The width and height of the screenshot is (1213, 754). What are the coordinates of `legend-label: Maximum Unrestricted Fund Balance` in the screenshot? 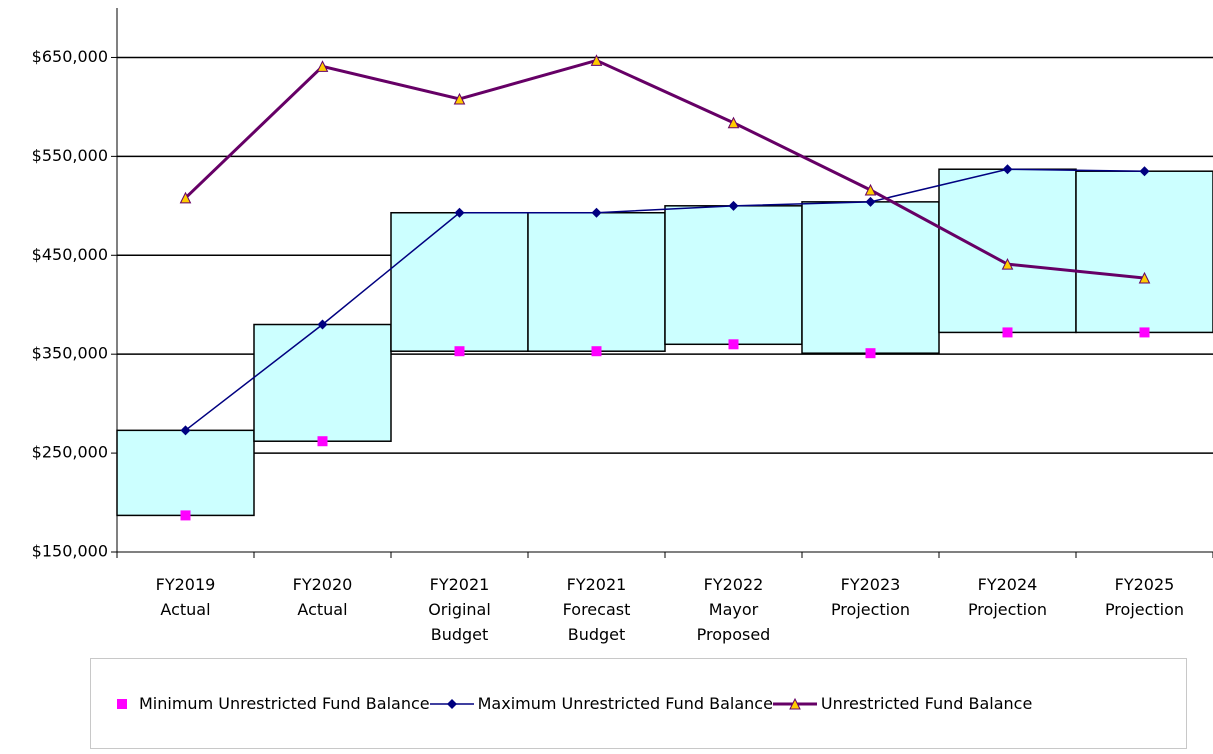 It's located at (625, 703).